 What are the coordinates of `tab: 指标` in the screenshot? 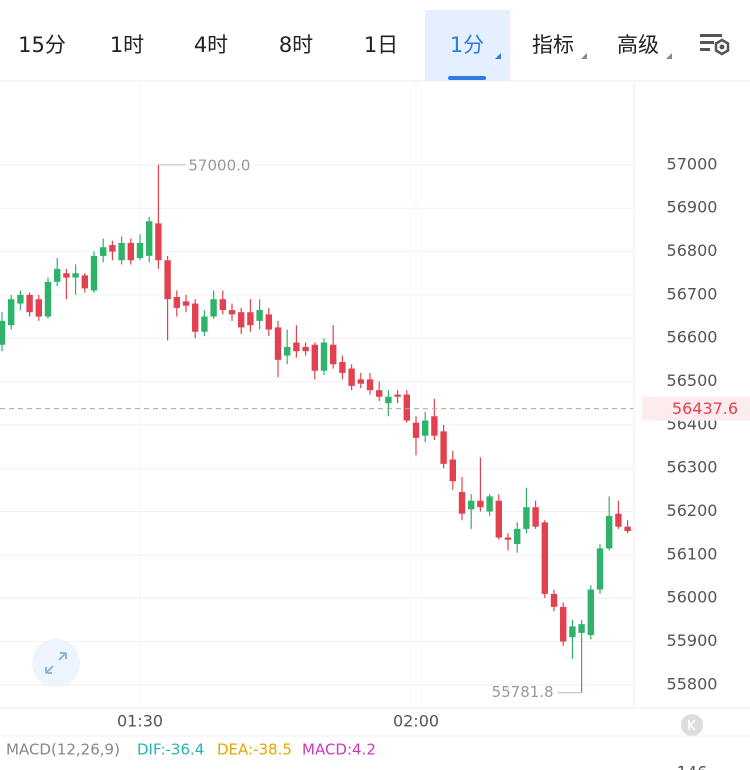 It's located at (553, 45).